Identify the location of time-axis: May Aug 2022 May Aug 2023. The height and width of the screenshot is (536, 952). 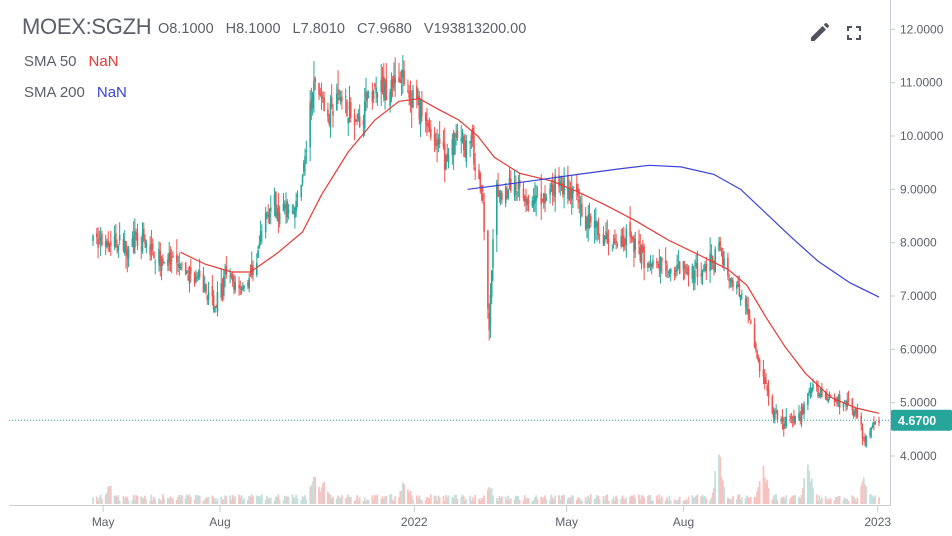
(492, 517).